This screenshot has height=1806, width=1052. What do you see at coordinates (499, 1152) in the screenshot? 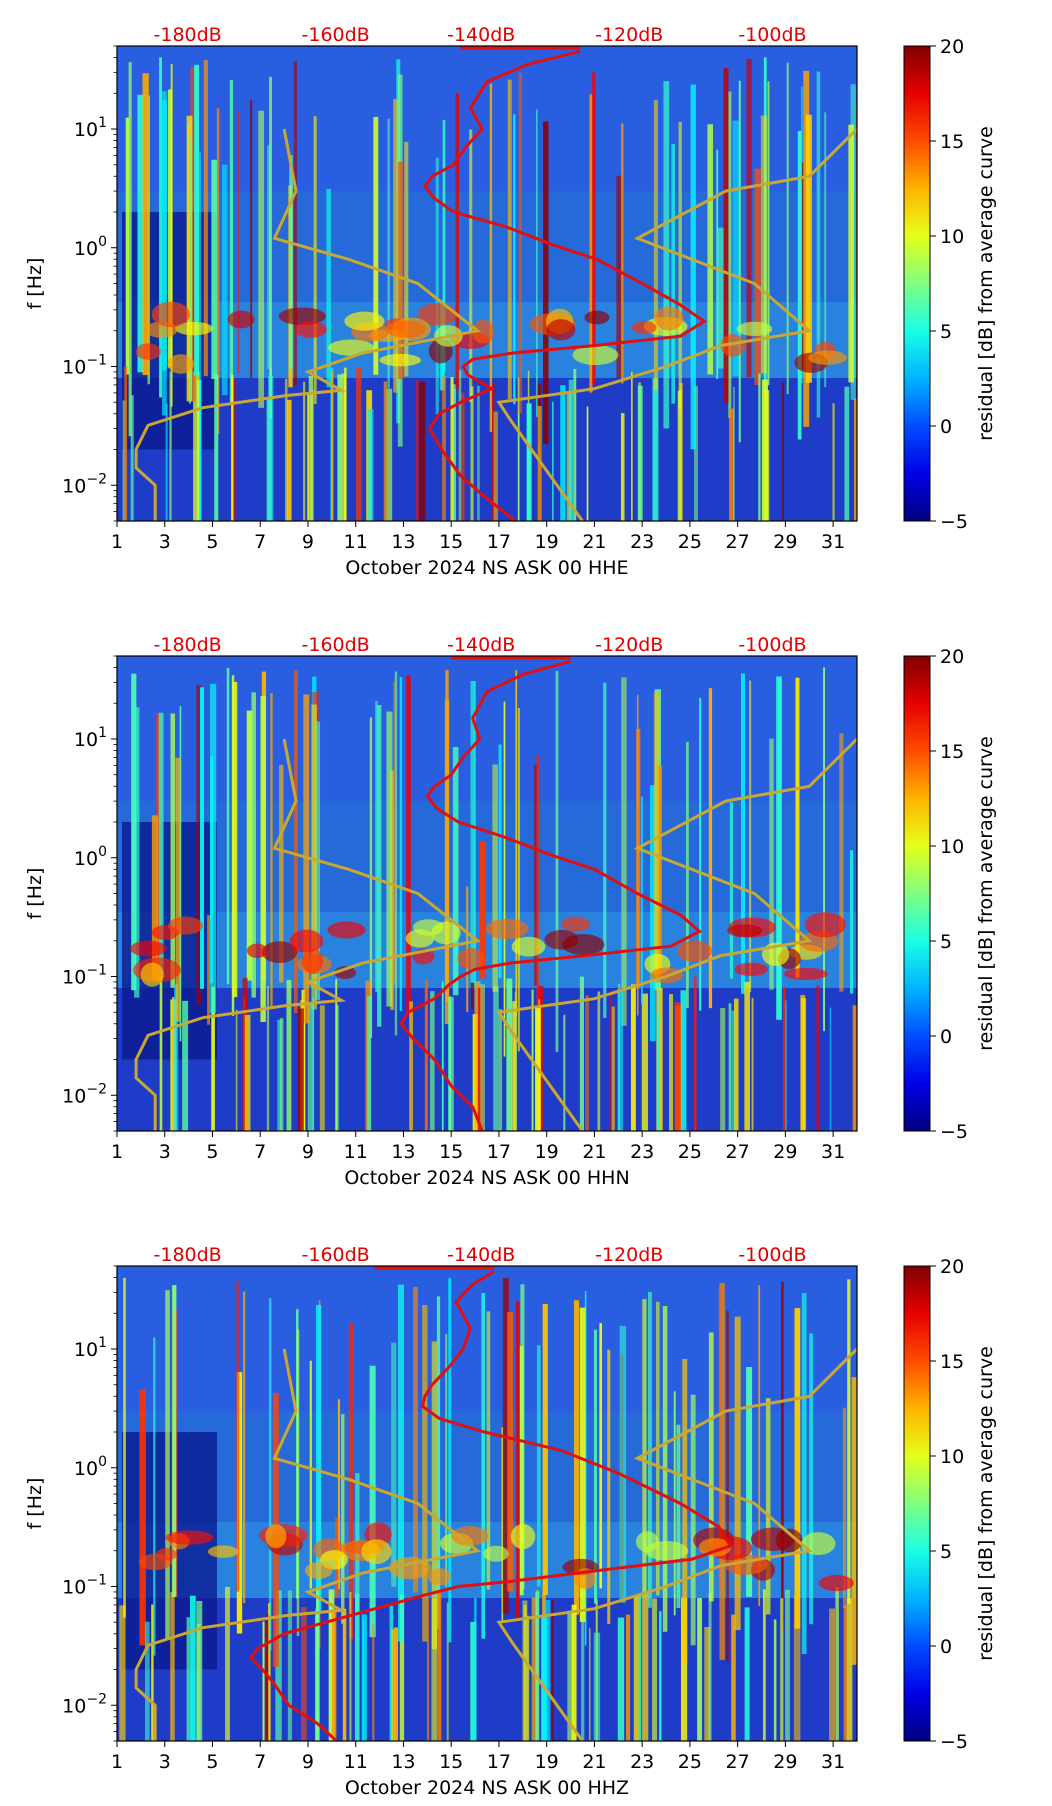
I see `x-tick-label: 17` at bounding box center [499, 1152].